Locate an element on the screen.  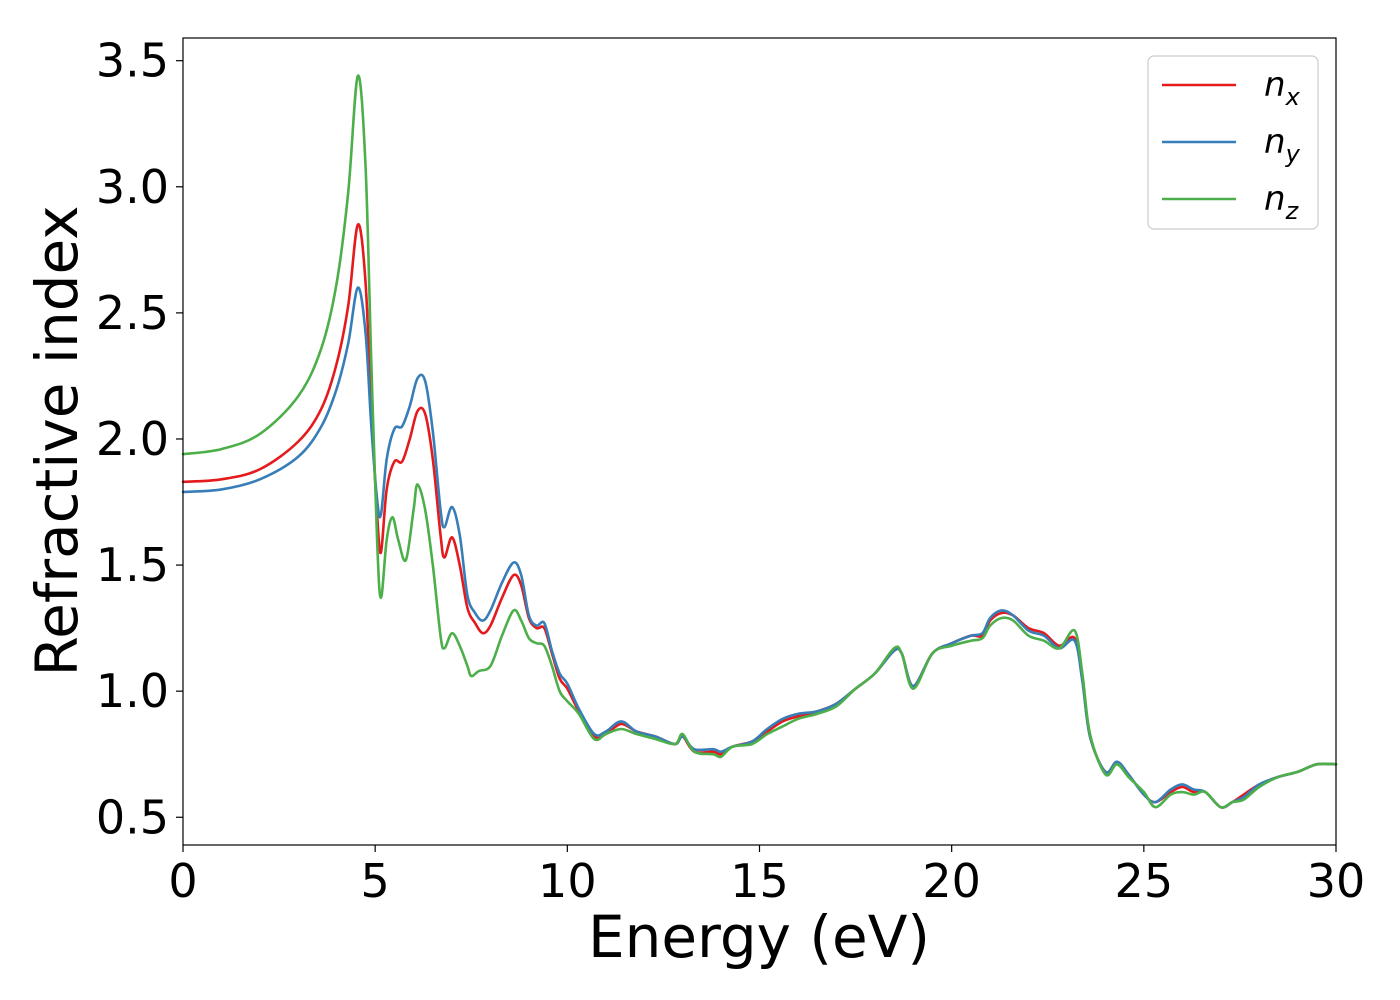
legend-label-y: ny is located at coordinates (1282, 145).